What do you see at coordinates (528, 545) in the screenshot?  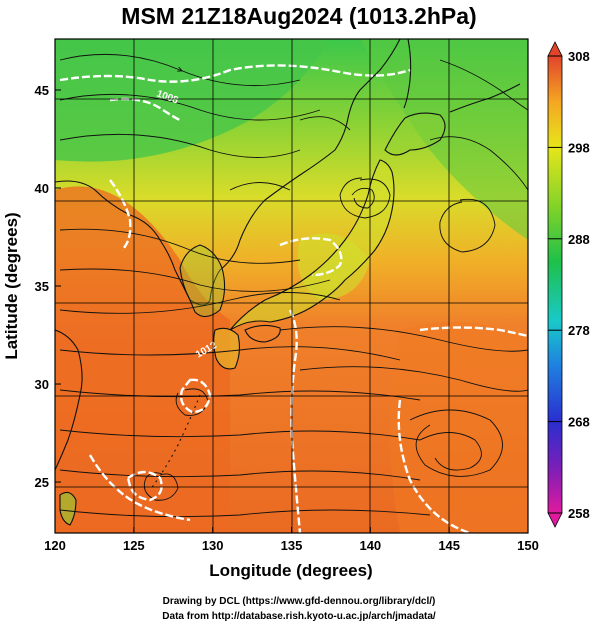 I see `x-tick-label: 150` at bounding box center [528, 545].